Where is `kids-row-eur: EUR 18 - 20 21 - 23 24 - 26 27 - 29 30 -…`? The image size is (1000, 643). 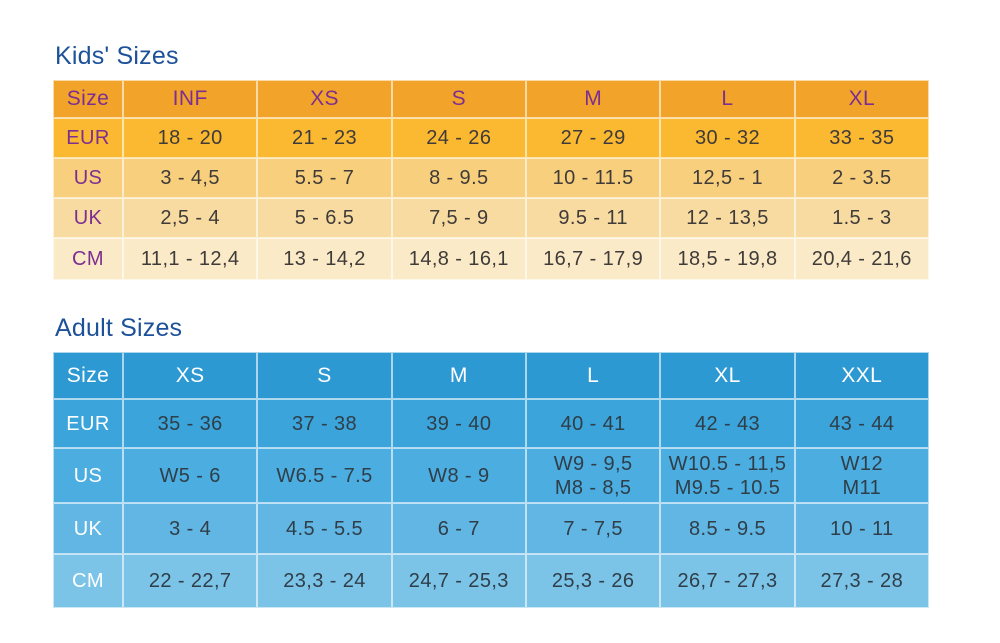
kids-row-eur: EUR 18 - 20 21 - 23 24 - 26 27 - 29 30 -… is located at coordinates (491, 138).